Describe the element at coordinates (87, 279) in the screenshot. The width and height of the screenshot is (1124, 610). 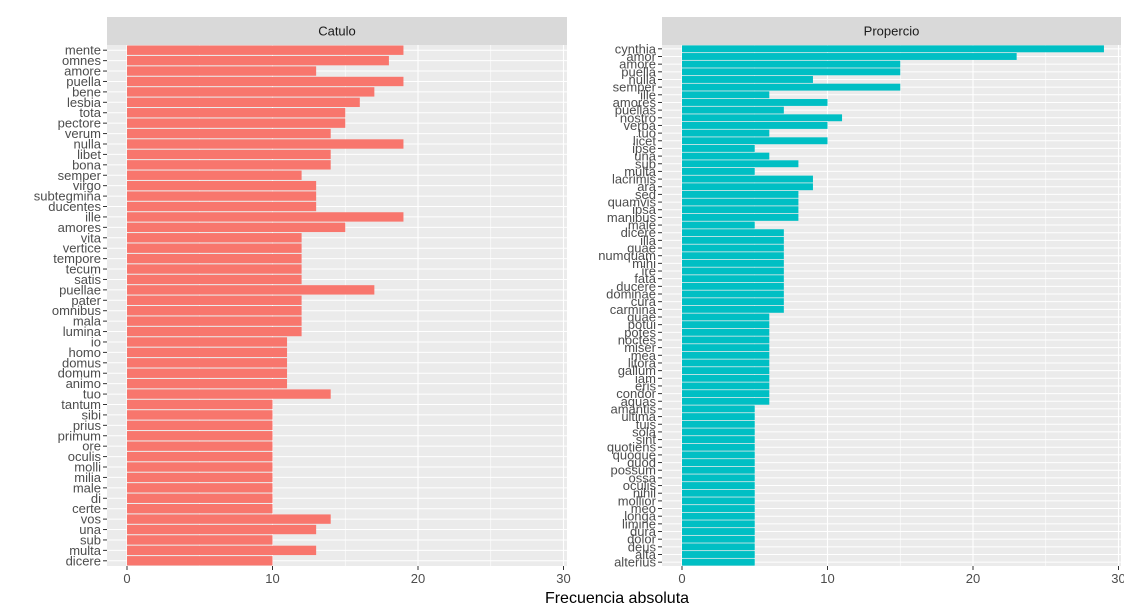
I see `y-tick-label: satis` at that location.